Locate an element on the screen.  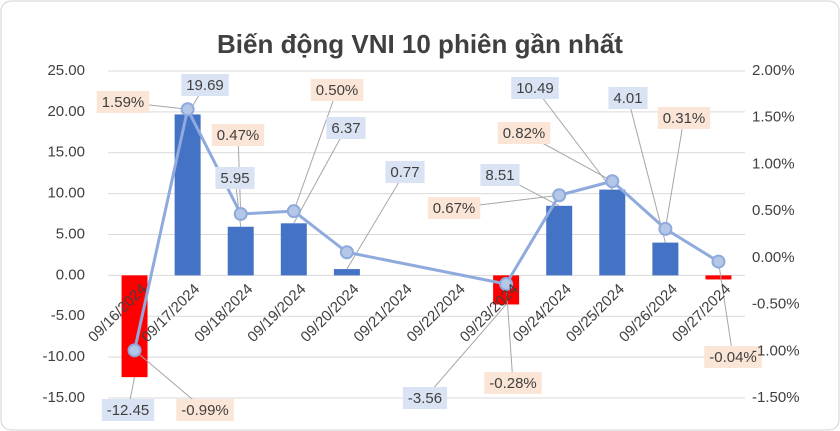
data-label: 0.77 is located at coordinates (404, 172).